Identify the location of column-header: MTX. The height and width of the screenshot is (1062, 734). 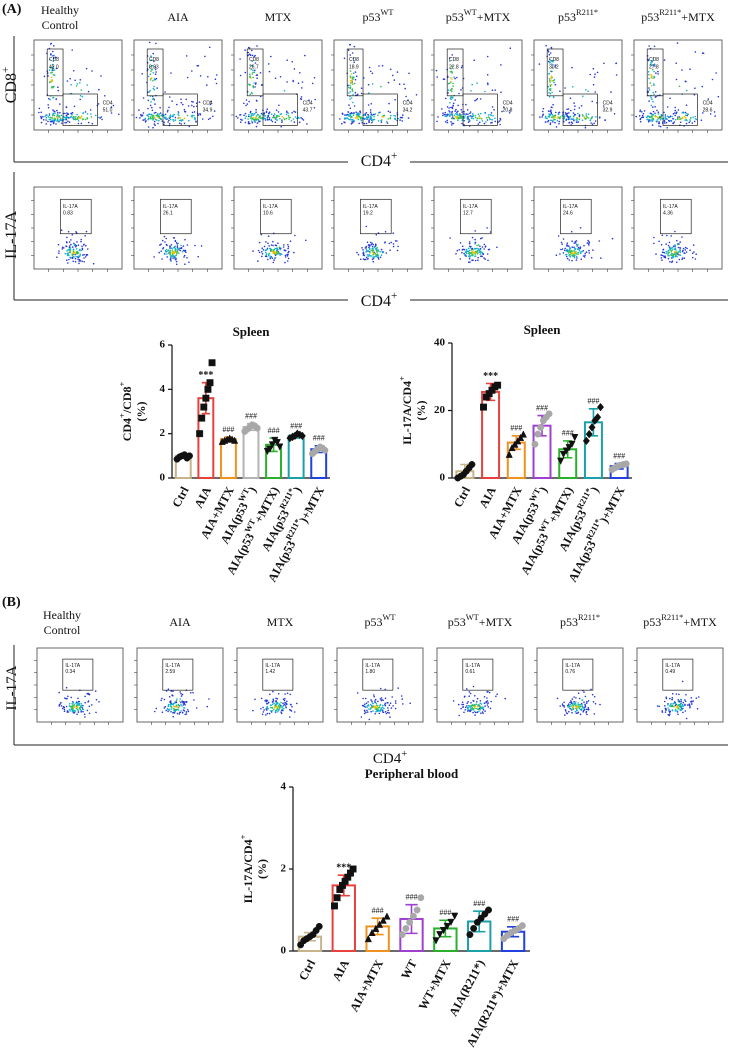
(278, 17).